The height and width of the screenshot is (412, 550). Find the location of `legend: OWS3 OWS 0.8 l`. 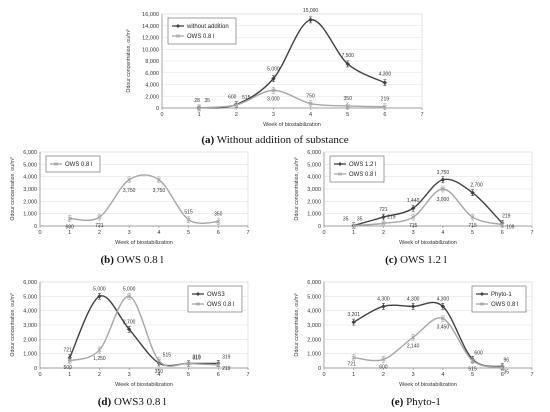

legend: OWS3 OWS 0.8 l is located at coordinates (215, 299).